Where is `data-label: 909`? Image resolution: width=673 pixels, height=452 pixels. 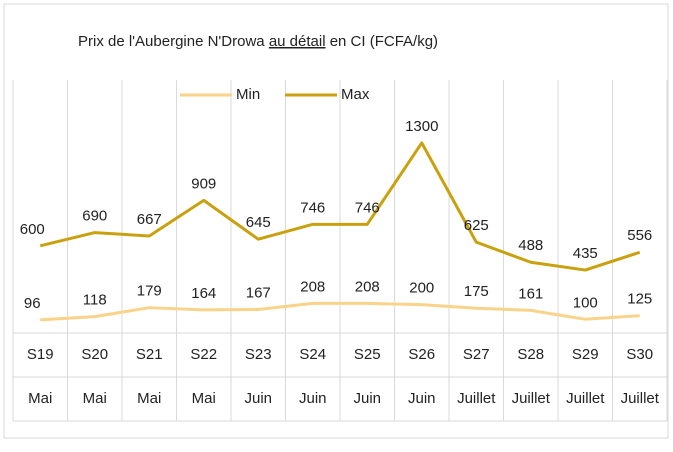
data-label: 909 is located at coordinates (203, 183).